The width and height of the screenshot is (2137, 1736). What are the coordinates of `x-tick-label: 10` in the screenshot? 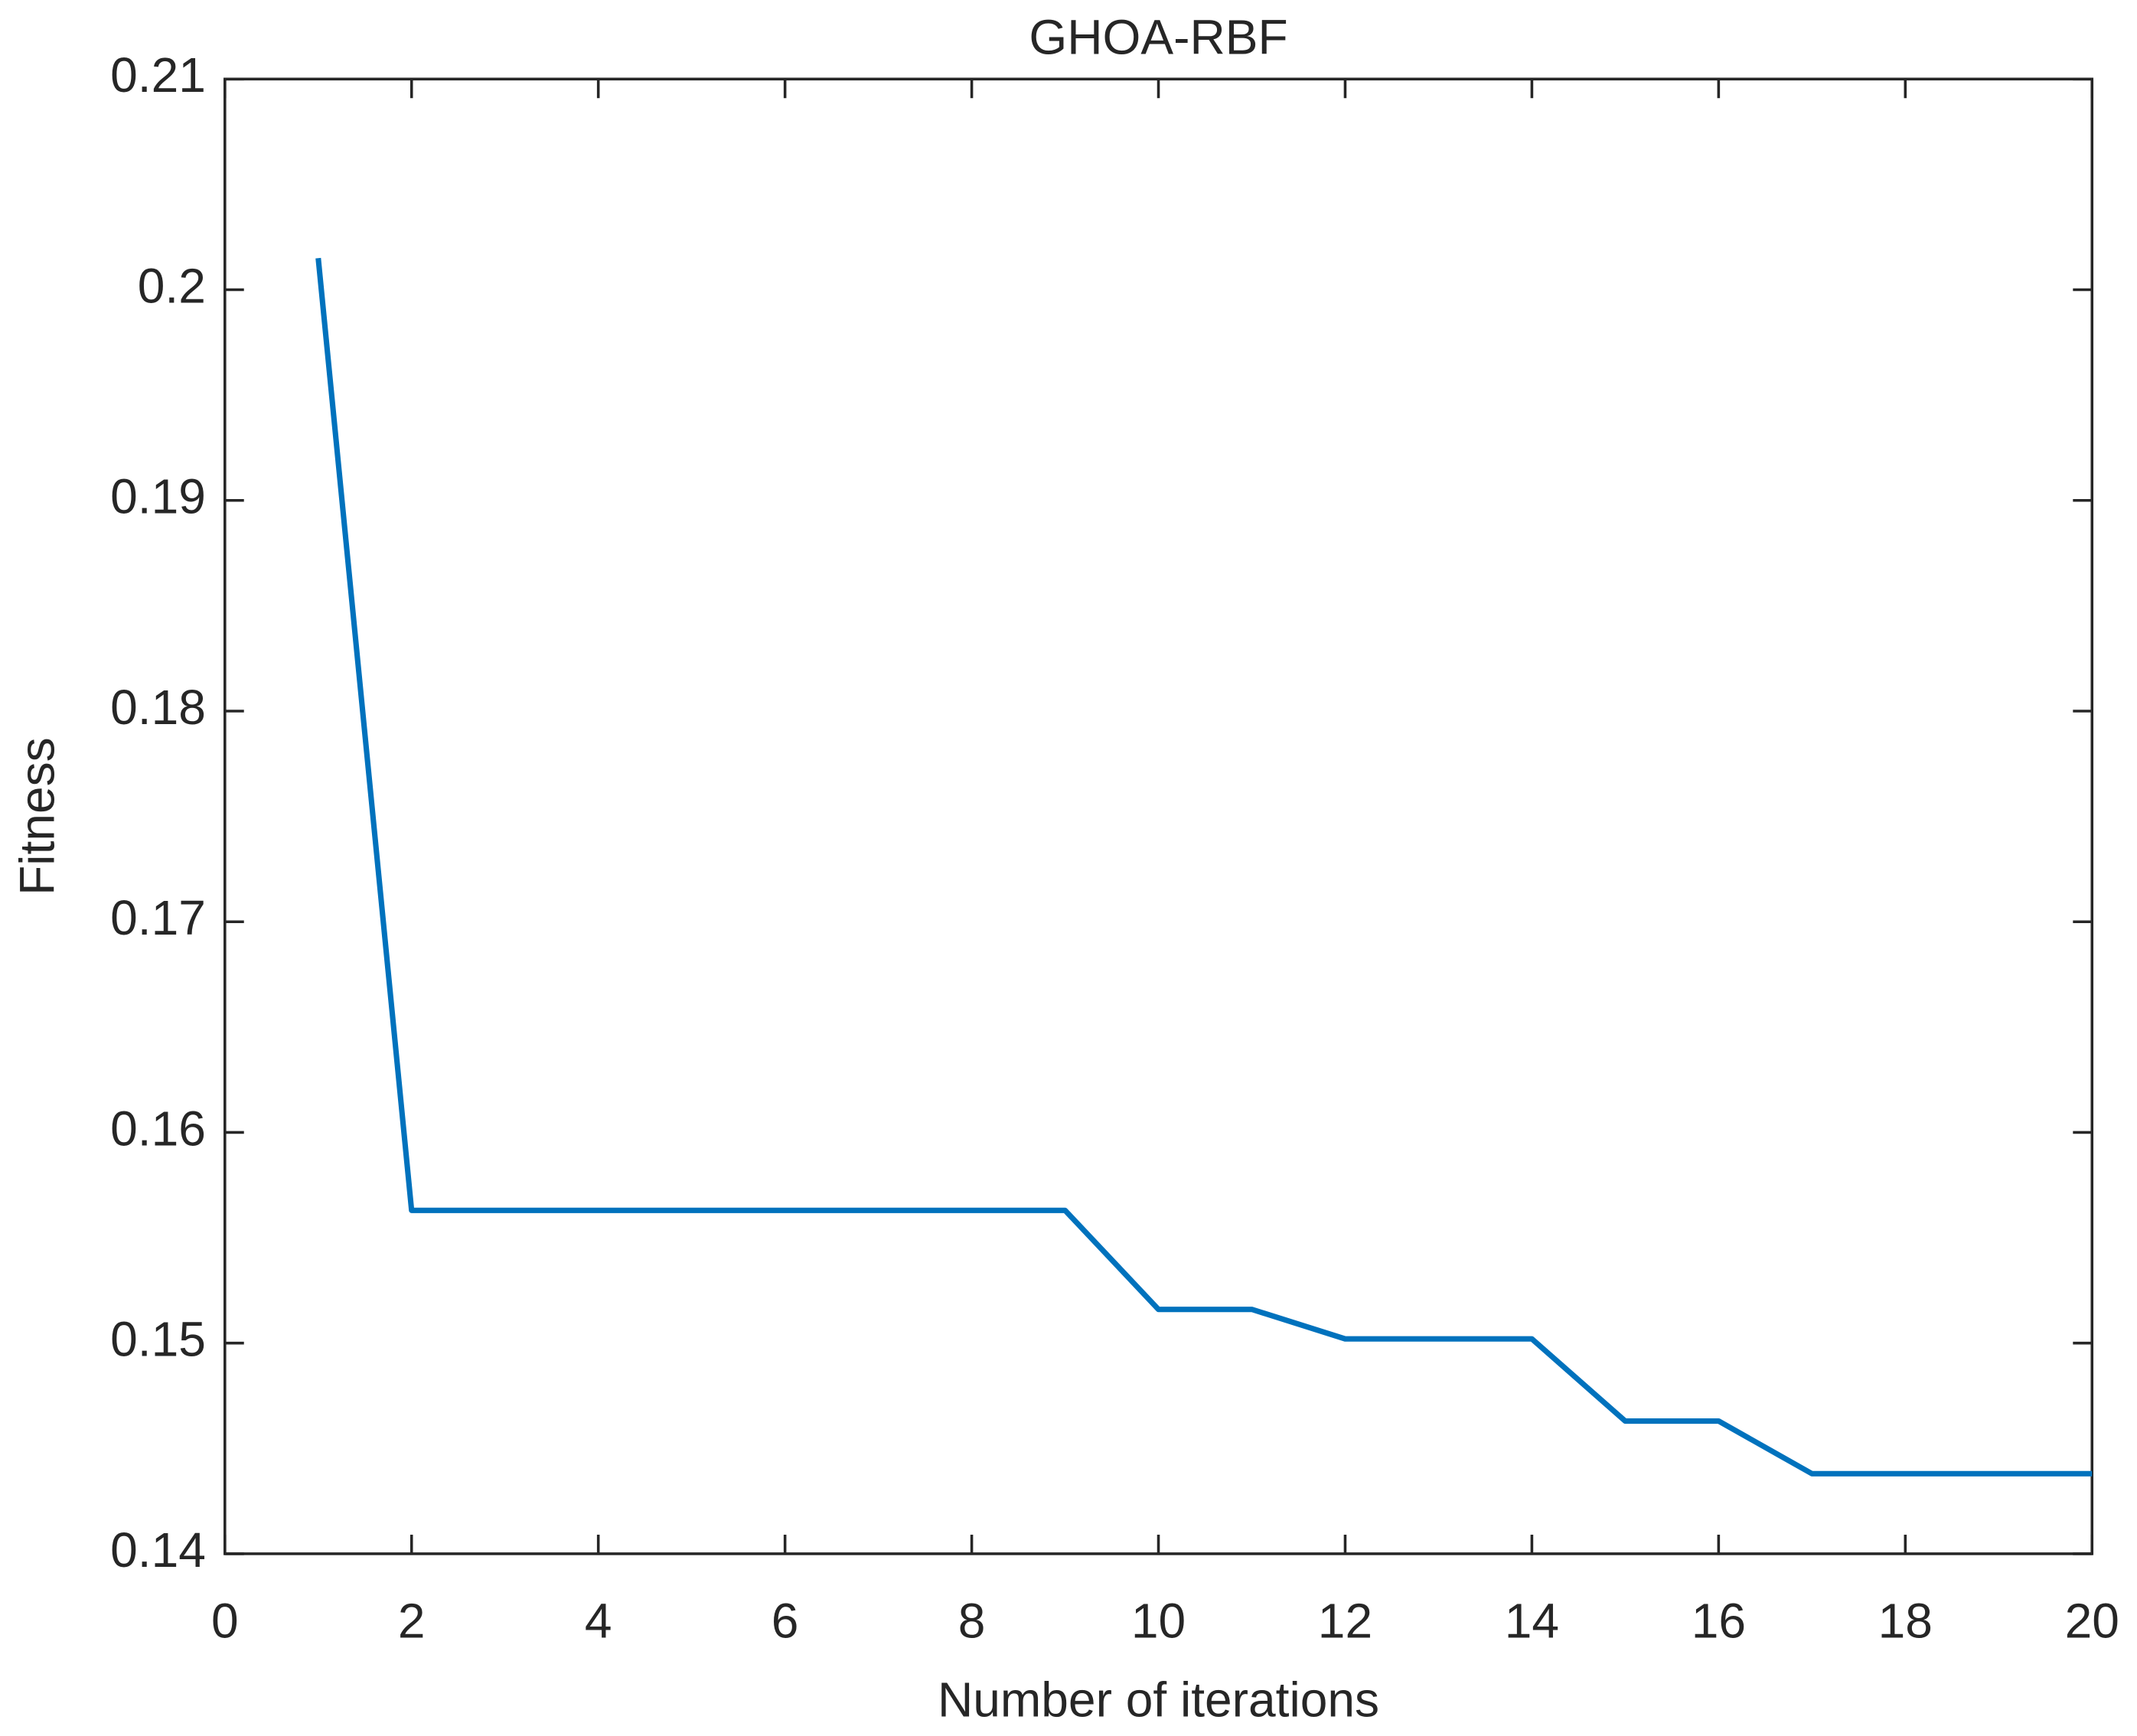 It's located at (1158, 1620).